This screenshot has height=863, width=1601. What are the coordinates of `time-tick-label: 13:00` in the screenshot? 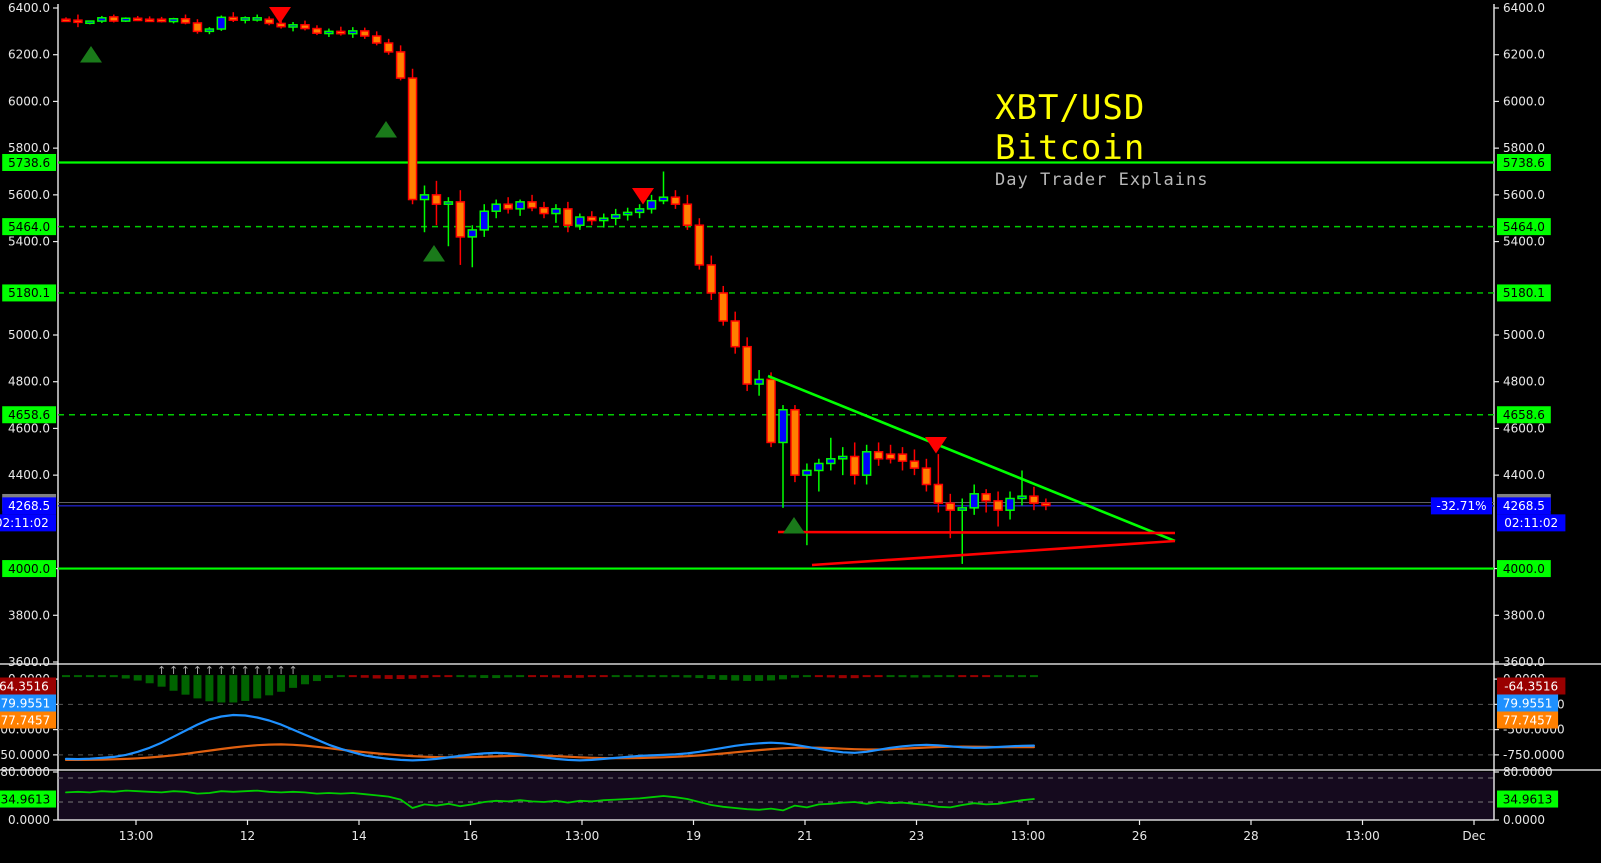 It's located at (1028, 836).